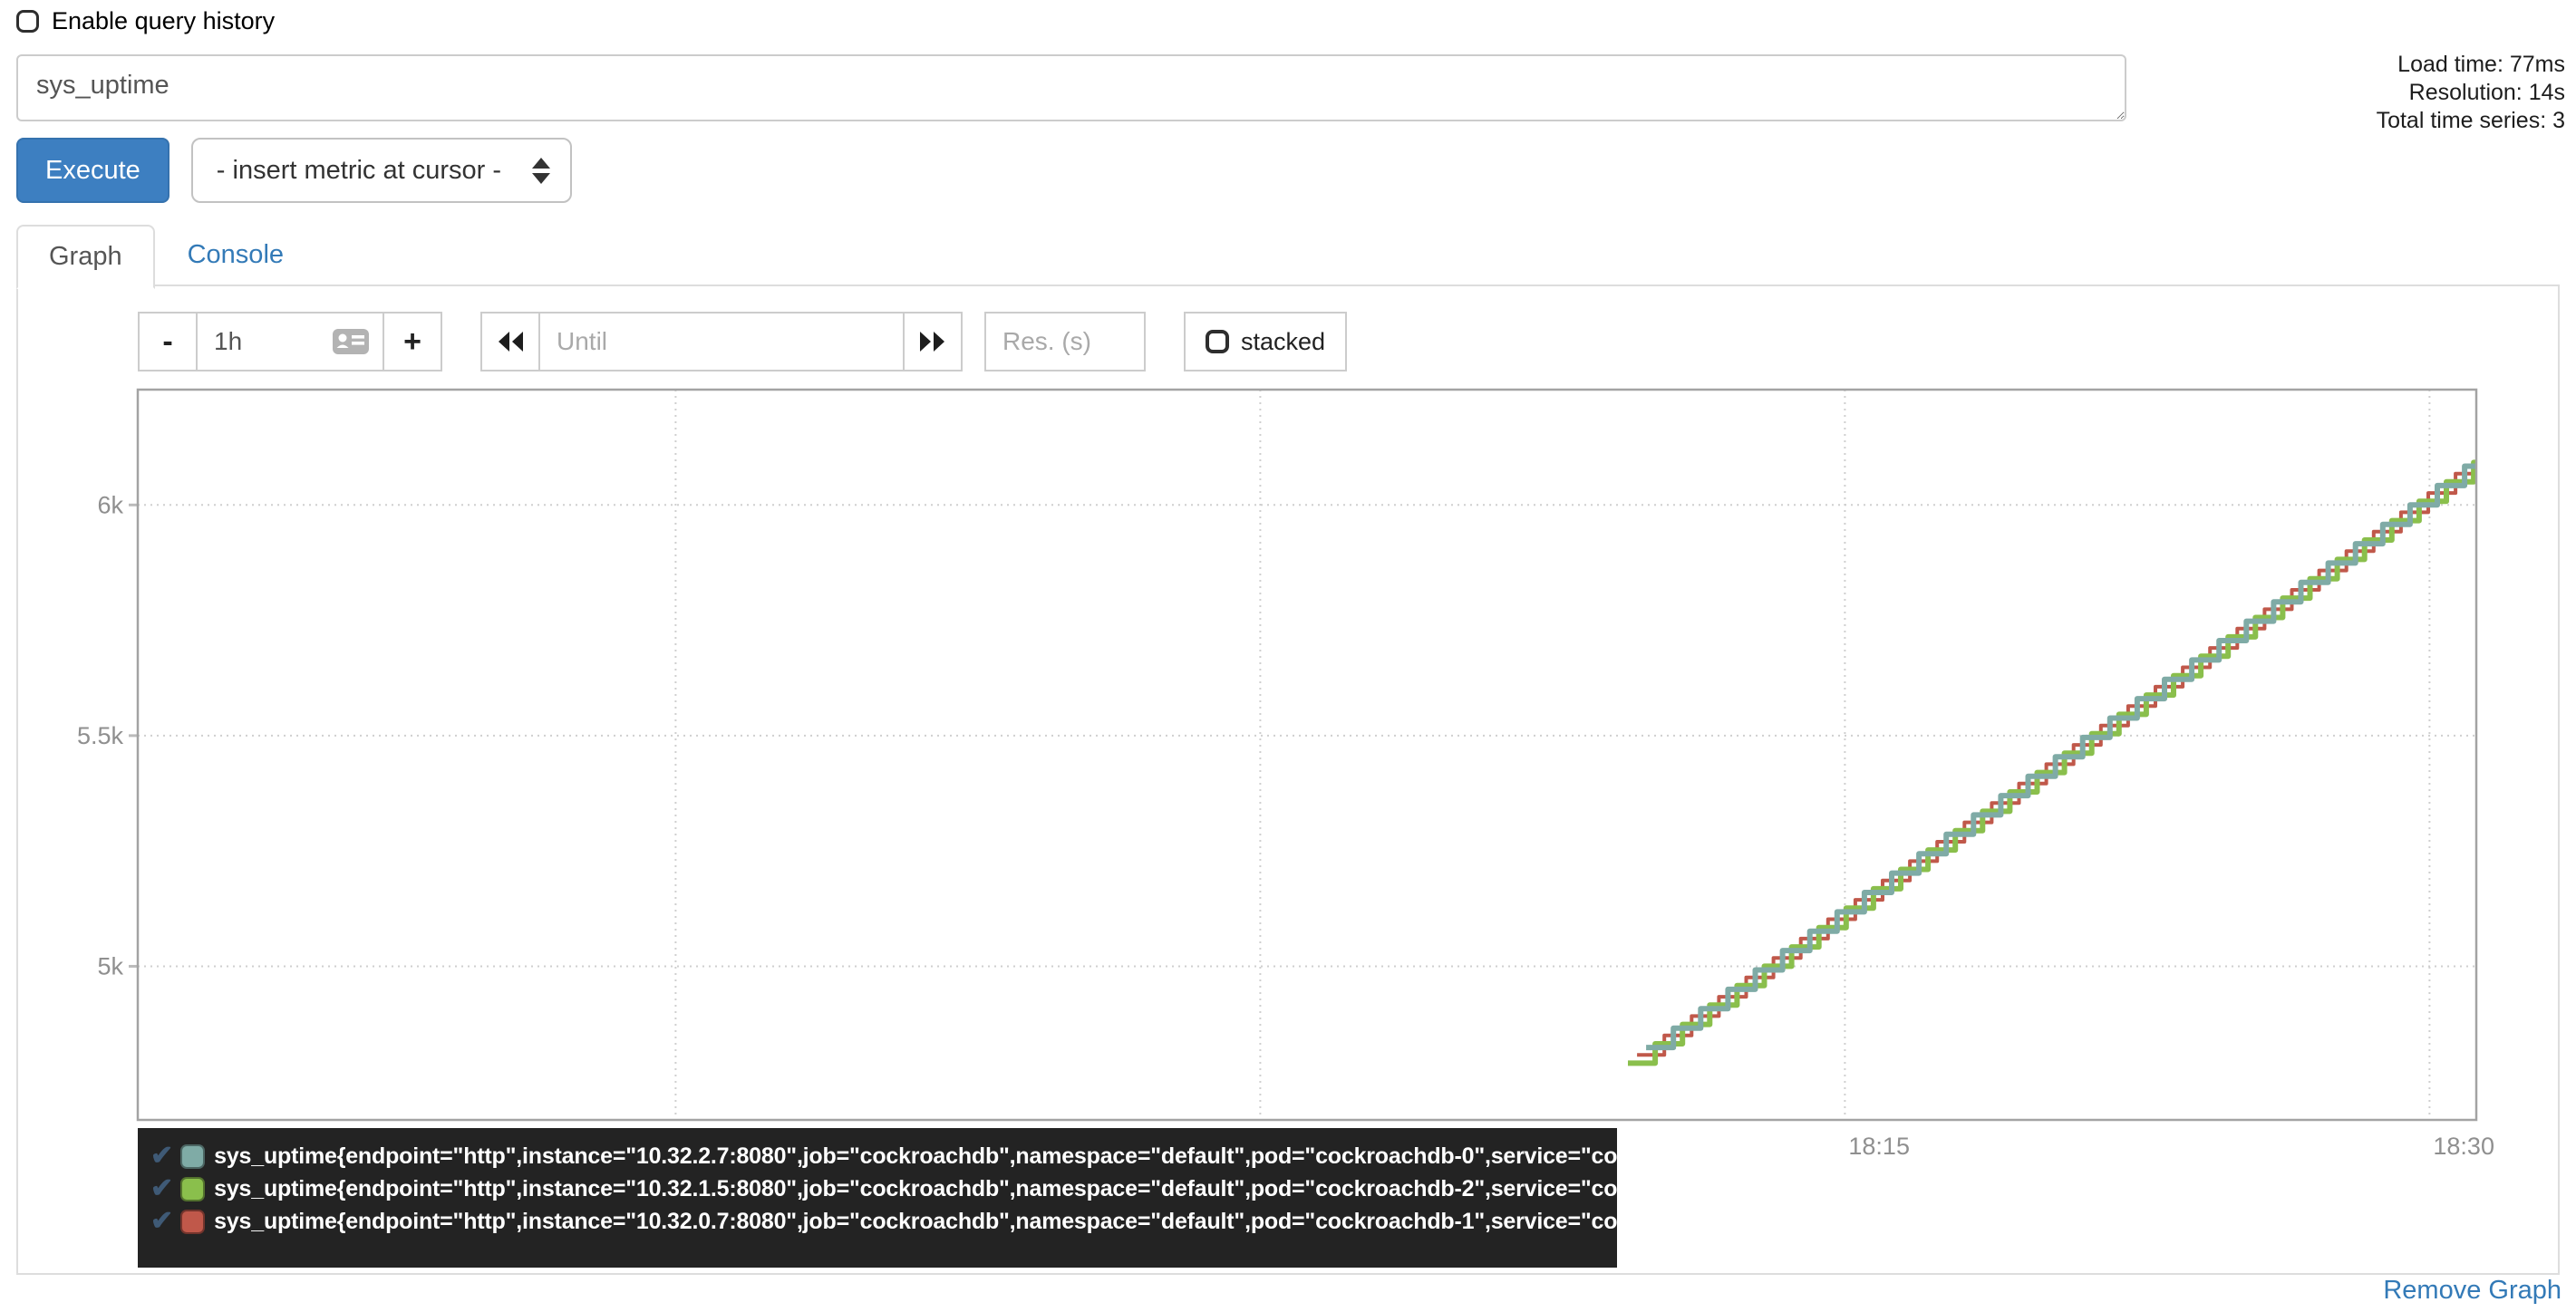 Image resolution: width=2576 pixels, height=1312 pixels. Describe the element at coordinates (540, 171) in the screenshot. I see `select-arrows-icon` at that location.